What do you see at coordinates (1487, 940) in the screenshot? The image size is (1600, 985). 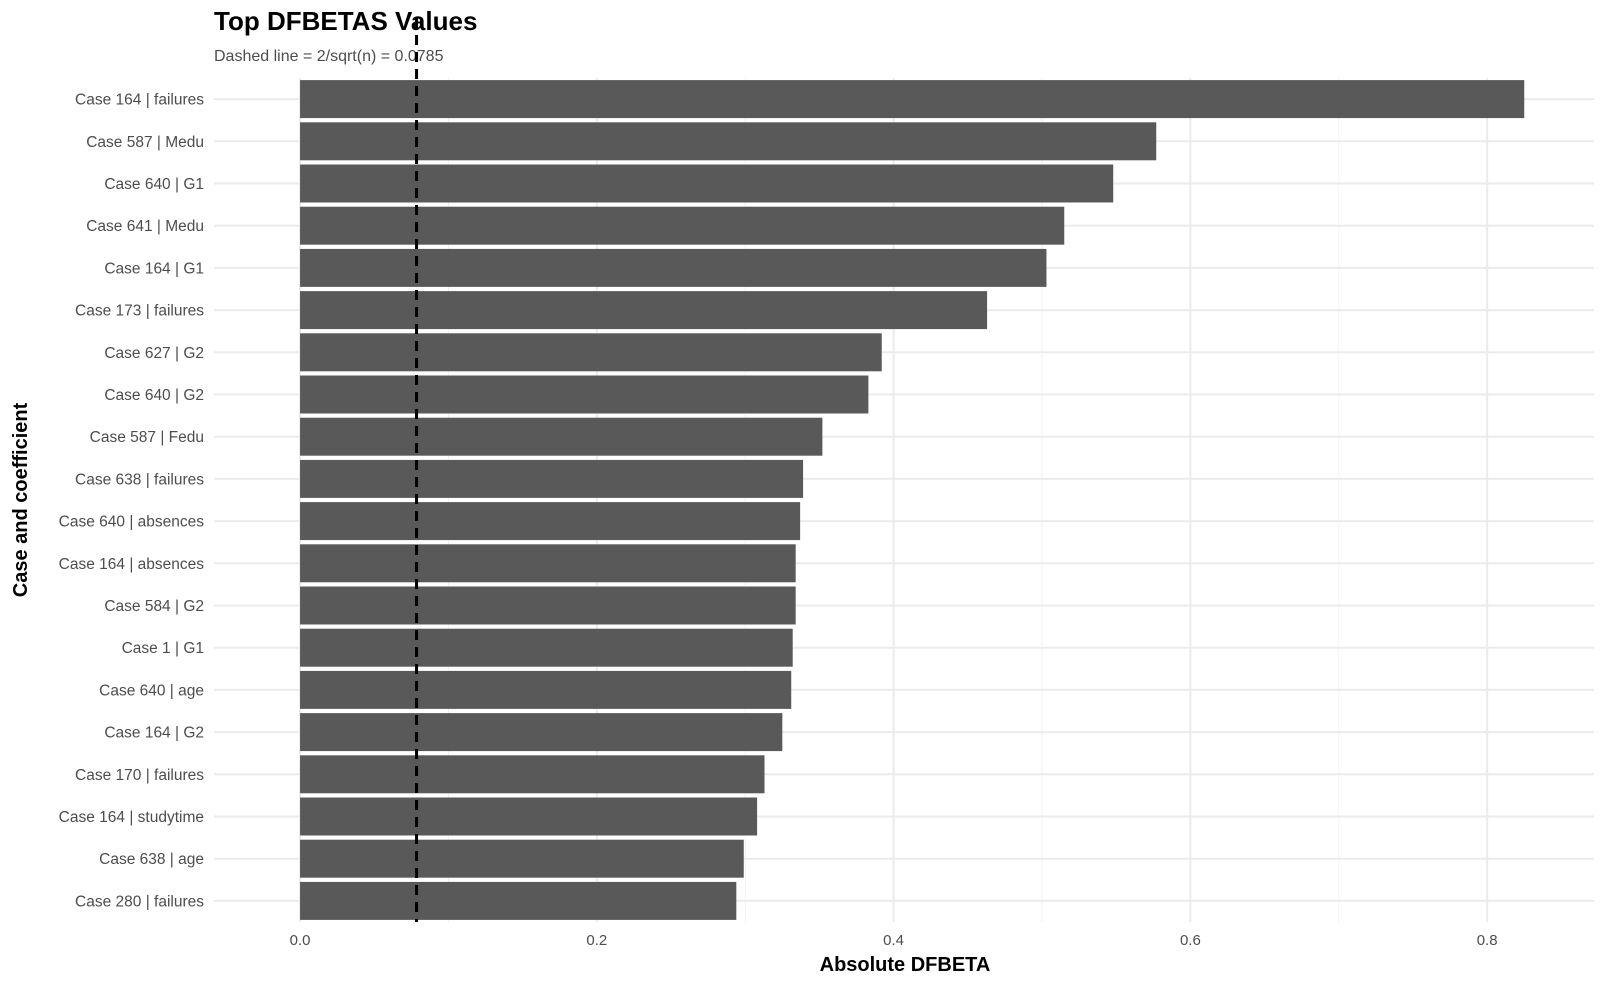 I see `x-tick-label: 0.8` at bounding box center [1487, 940].